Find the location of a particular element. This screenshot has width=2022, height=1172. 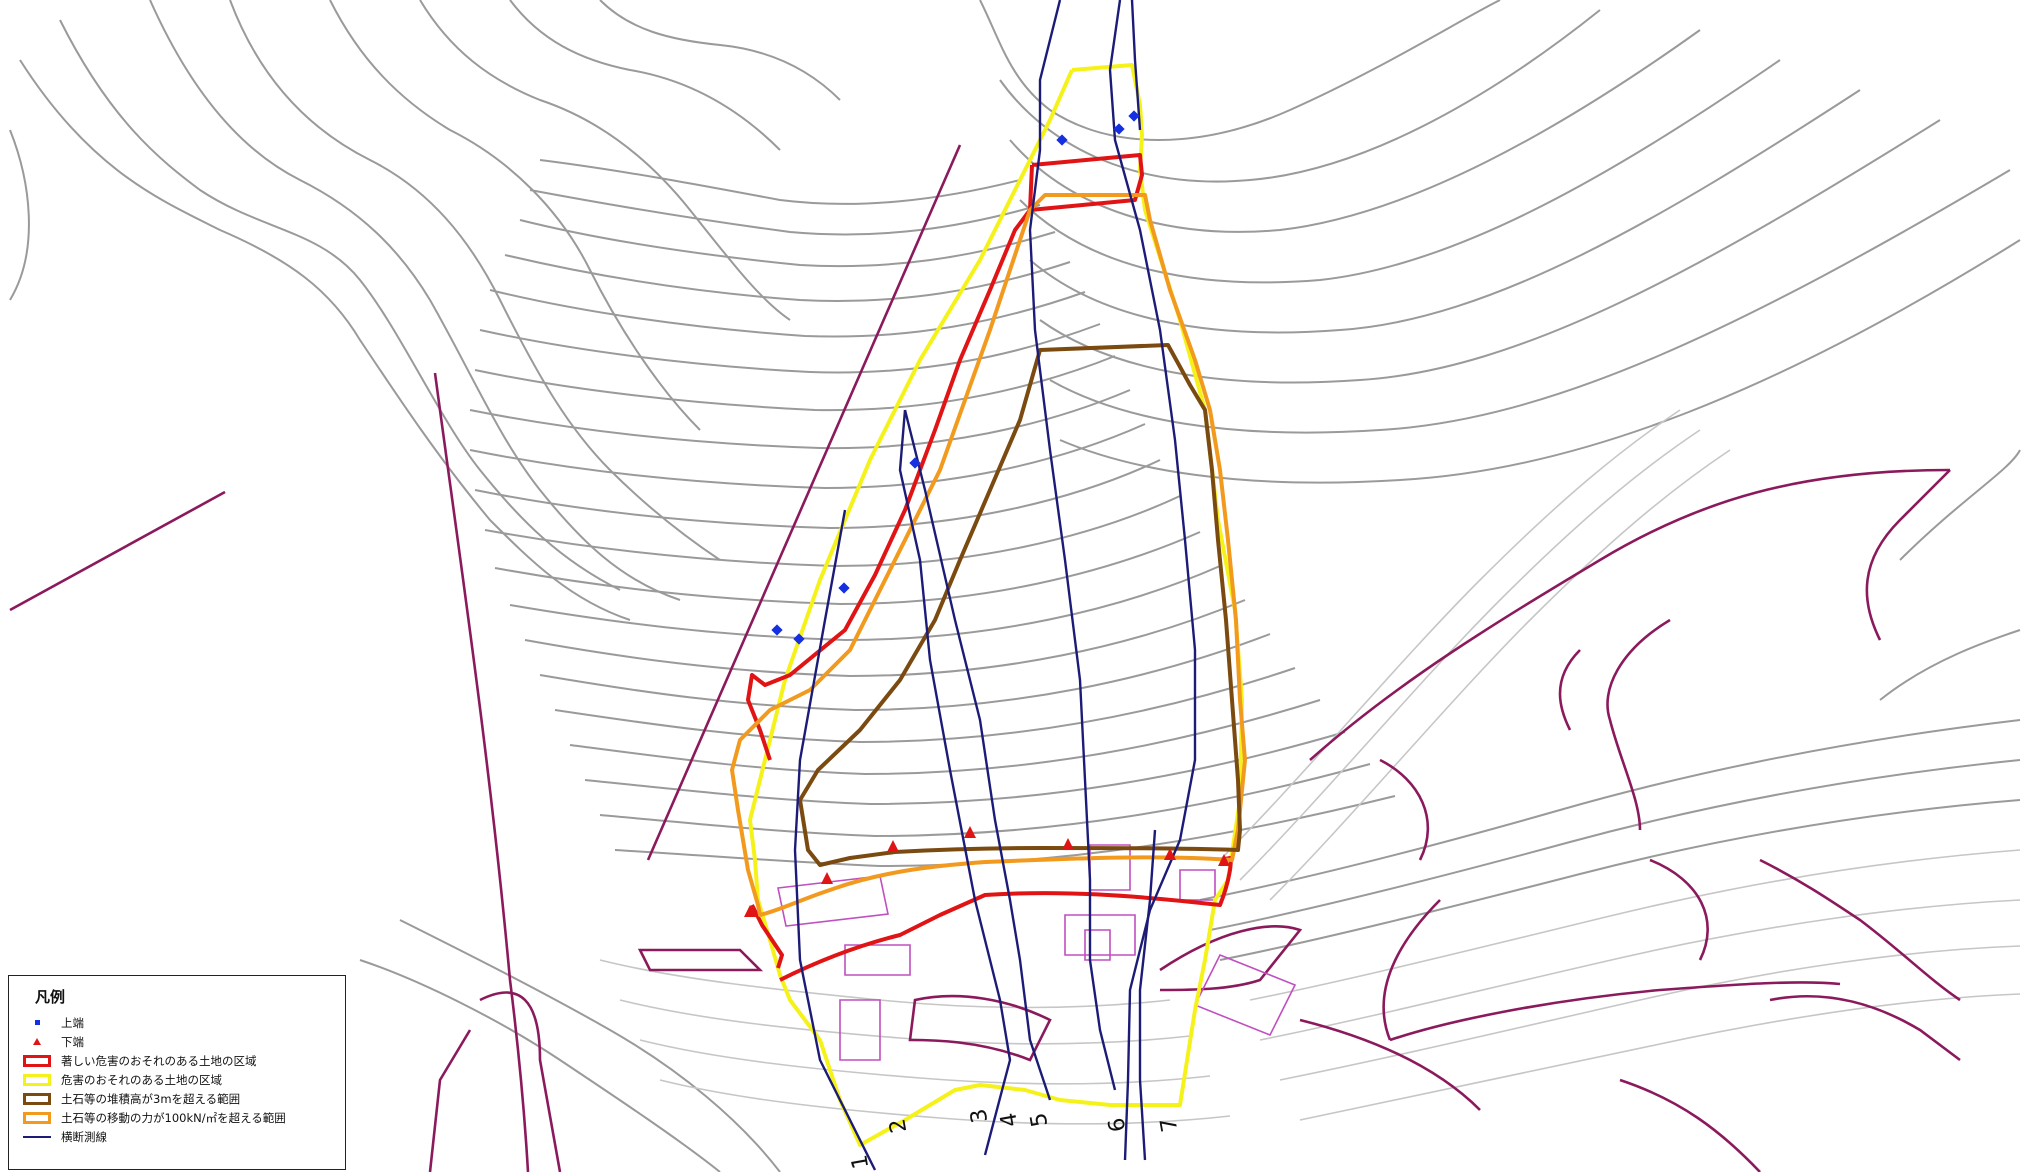

brown-zone-boundary is located at coordinates (1020, 605).